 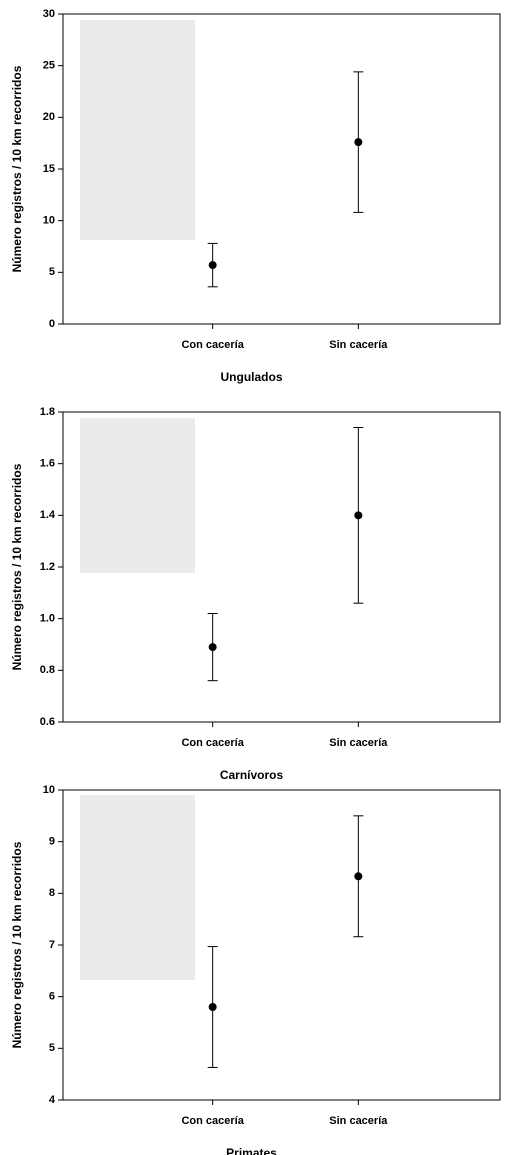 I want to click on x-axis-label: Primates, so click(x=251, y=1150).